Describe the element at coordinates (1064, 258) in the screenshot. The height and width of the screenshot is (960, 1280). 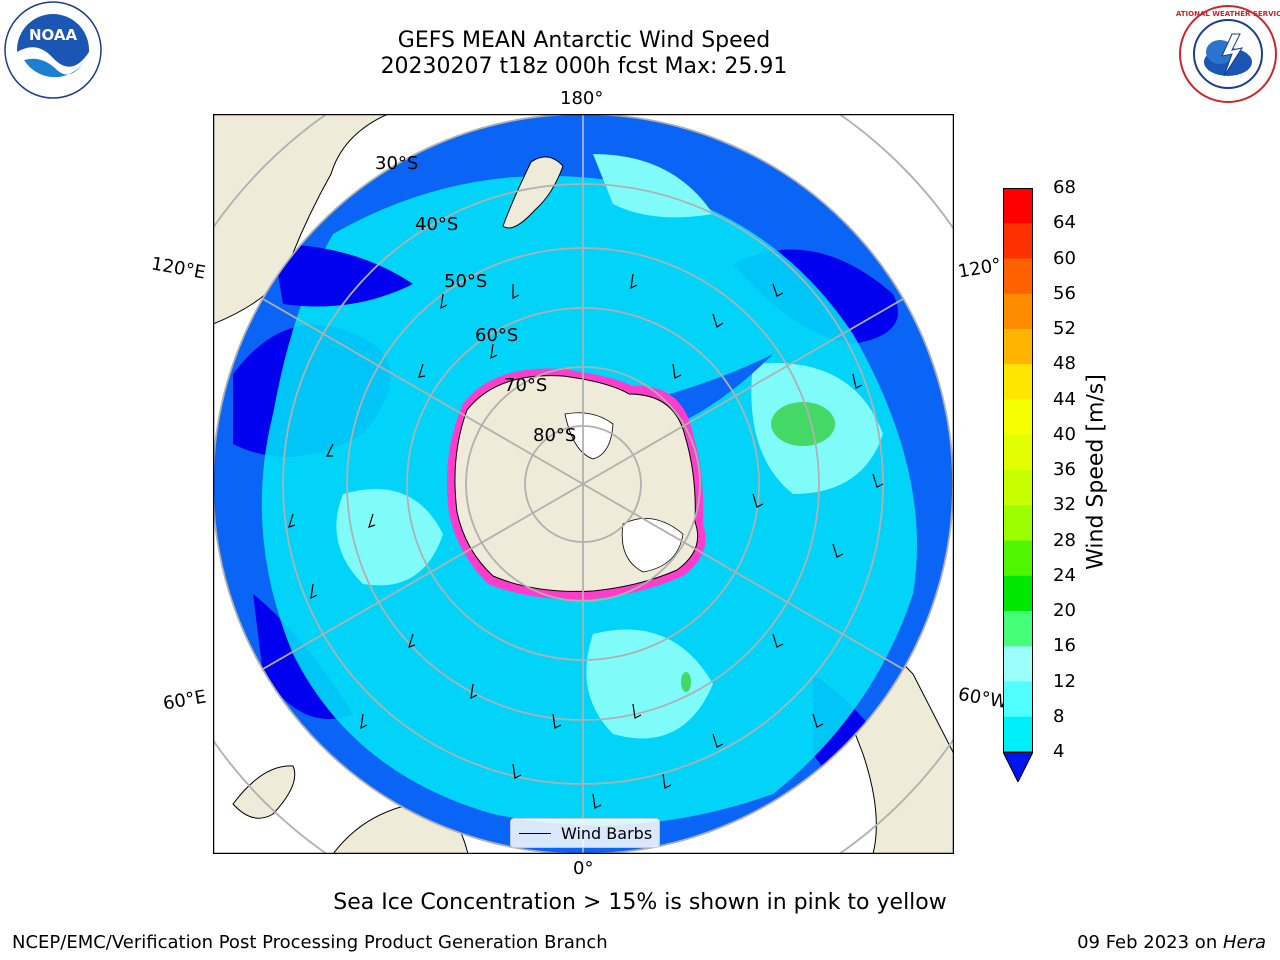
I see `colorbar-tick-label: 60` at that location.